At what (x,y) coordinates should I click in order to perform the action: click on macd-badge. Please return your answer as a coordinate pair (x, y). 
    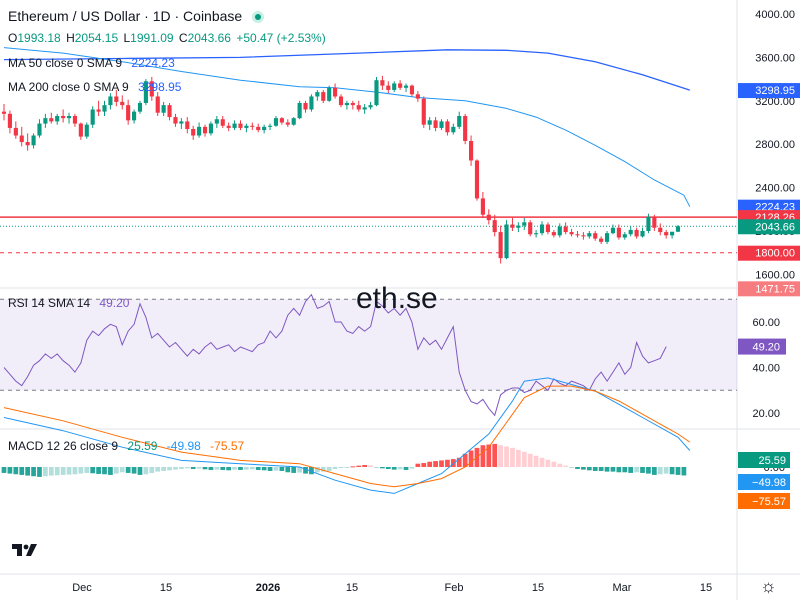
    Looking at the image, I should click on (764, 501).